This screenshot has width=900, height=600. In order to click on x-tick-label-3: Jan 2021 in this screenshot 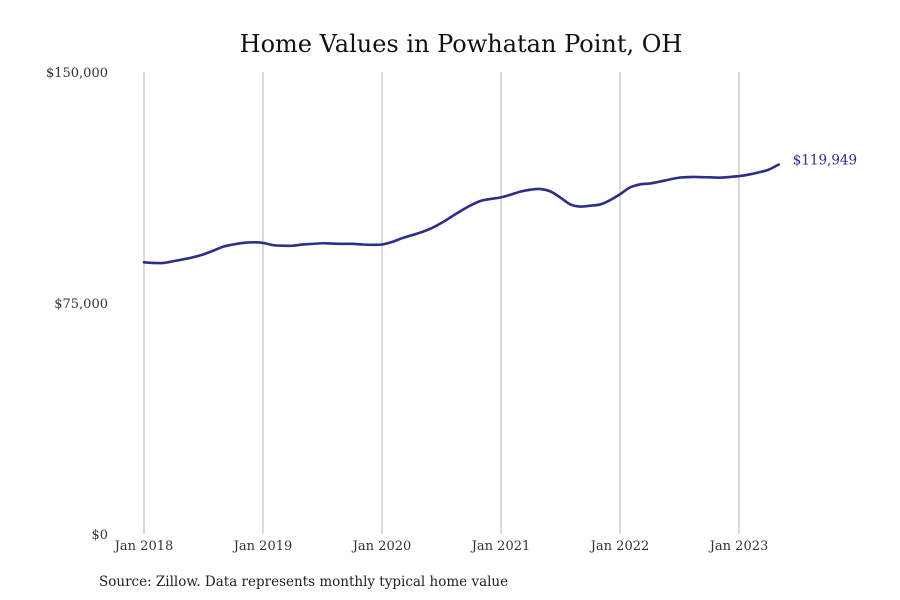, I will do `click(500, 546)`.